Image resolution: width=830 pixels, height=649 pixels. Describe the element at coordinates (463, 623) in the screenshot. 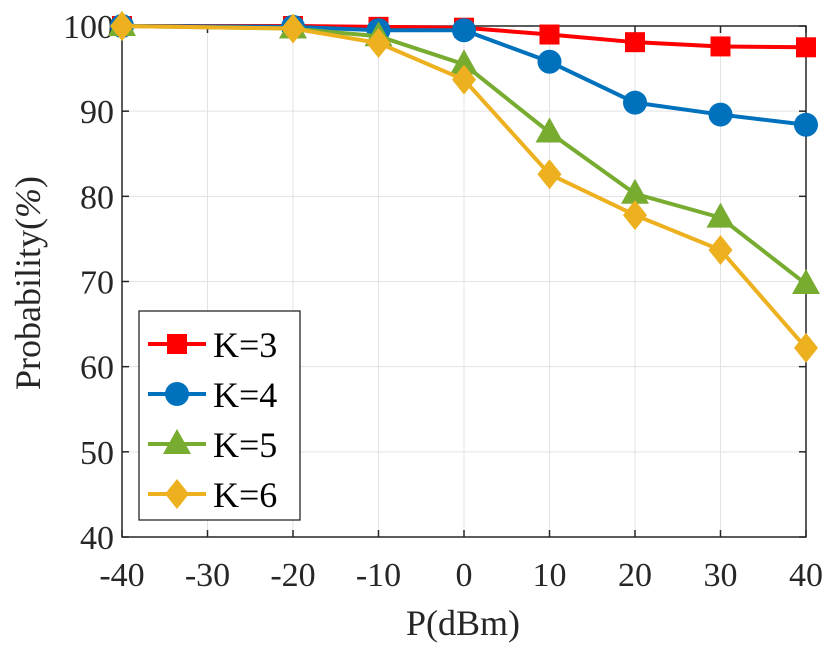

I see `x-axis-label: P(dBm)` at that location.